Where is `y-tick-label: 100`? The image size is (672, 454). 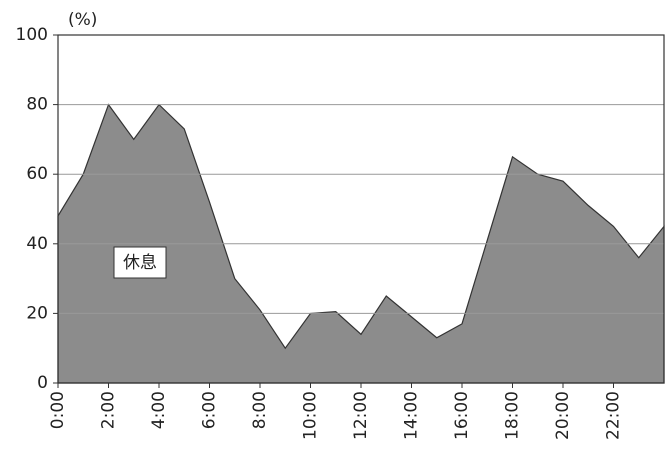 y-tick-label: 100 is located at coordinates (32, 35).